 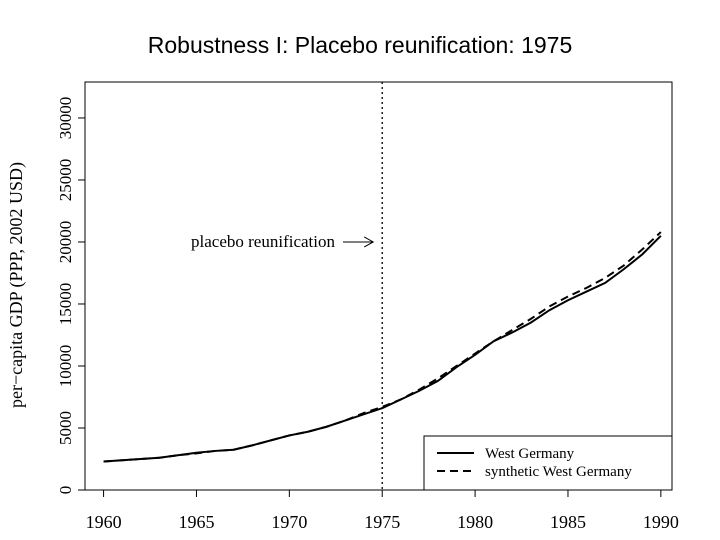 What do you see at coordinates (568, 522) in the screenshot?
I see `x-tick-label: 1985` at bounding box center [568, 522].